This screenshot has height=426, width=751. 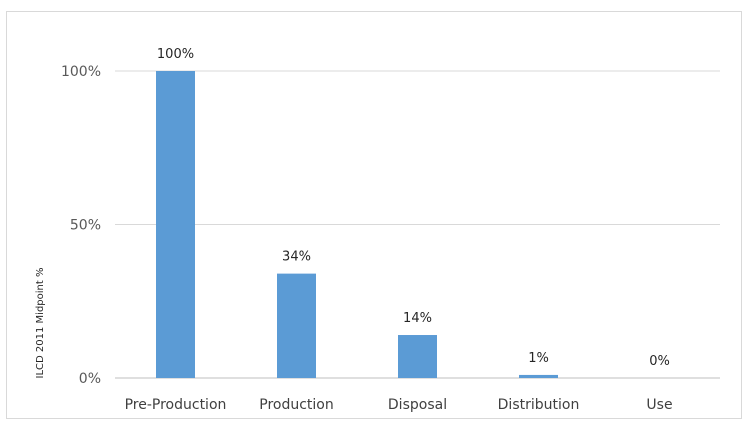 What do you see at coordinates (659, 361) in the screenshot?
I see `data-label: 0%` at bounding box center [659, 361].